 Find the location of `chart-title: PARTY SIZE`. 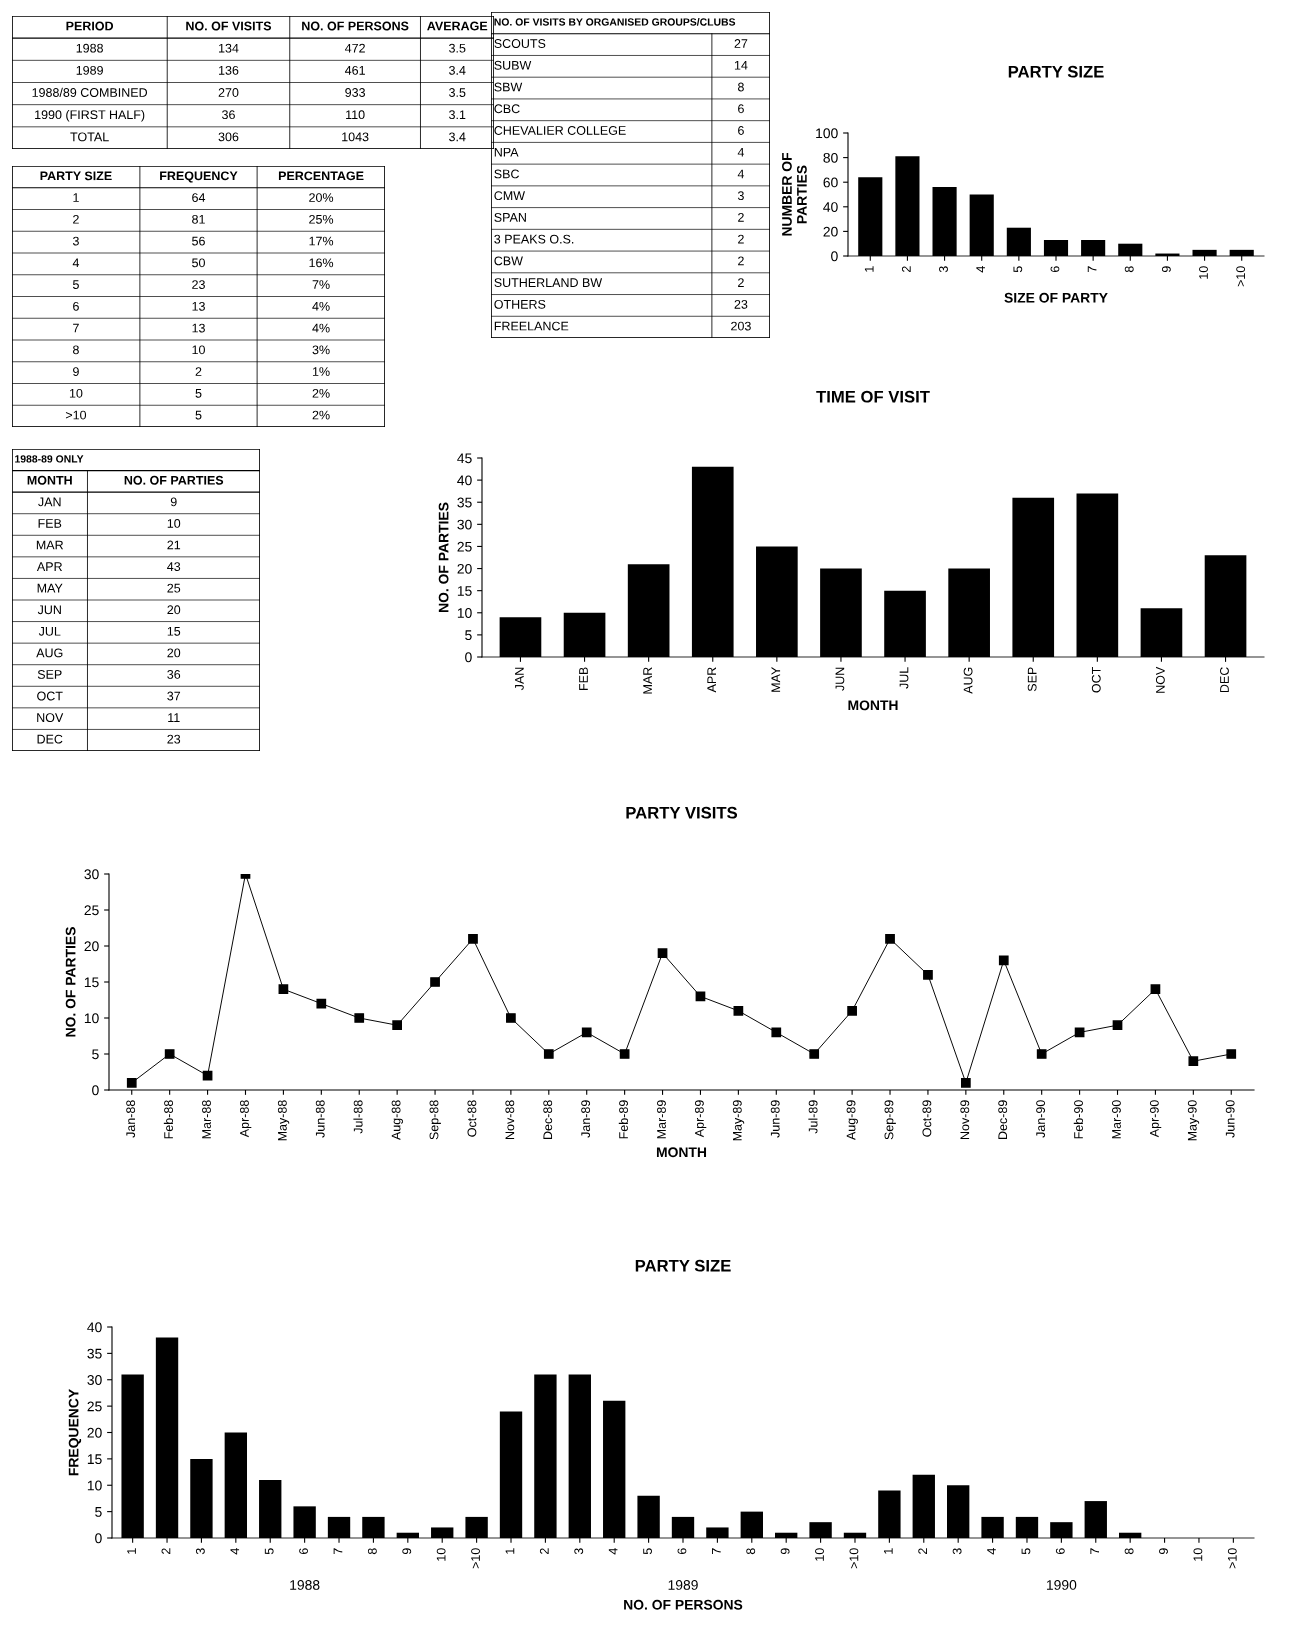

chart-title: PARTY SIZE is located at coordinates (683, 1265).